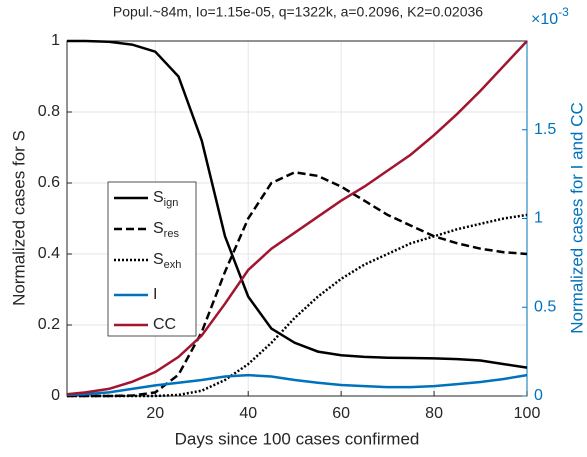 The width and height of the screenshot is (587, 457). What do you see at coordinates (49, 253) in the screenshot?
I see `y-tick-label: 0.4` at bounding box center [49, 253].